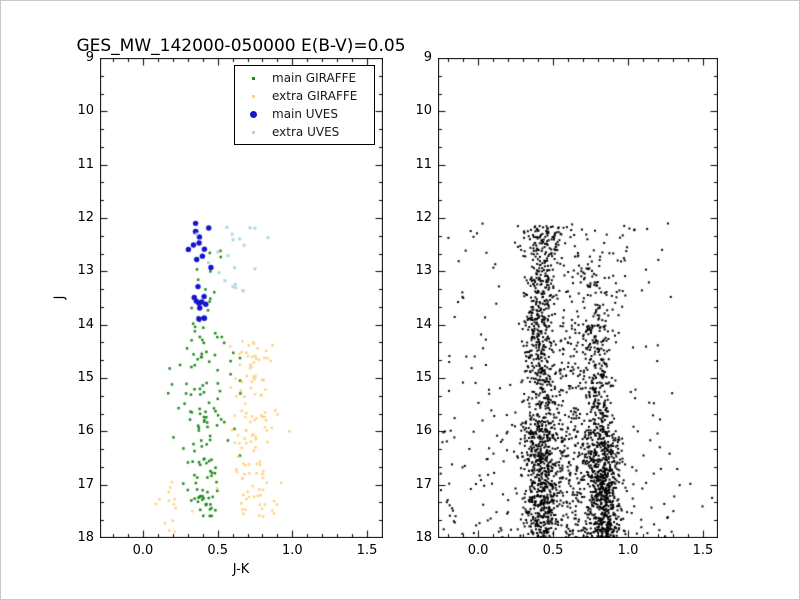  What do you see at coordinates (60, 297) in the screenshot?
I see `y-axis-label: J` at bounding box center [60, 297].